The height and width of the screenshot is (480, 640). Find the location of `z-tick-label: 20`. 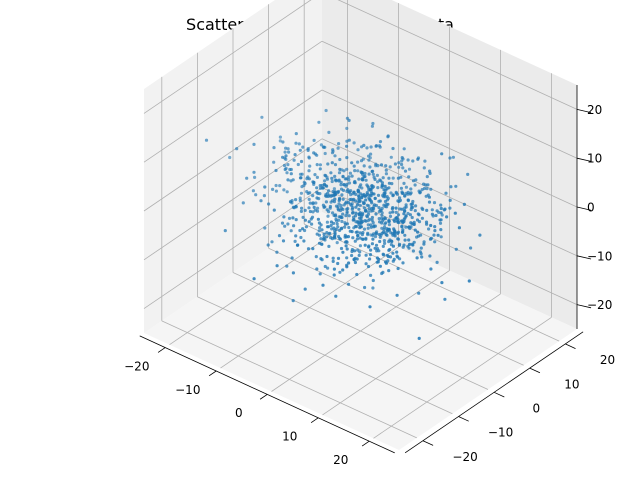

z-tick-label: 20 is located at coordinates (594, 110).